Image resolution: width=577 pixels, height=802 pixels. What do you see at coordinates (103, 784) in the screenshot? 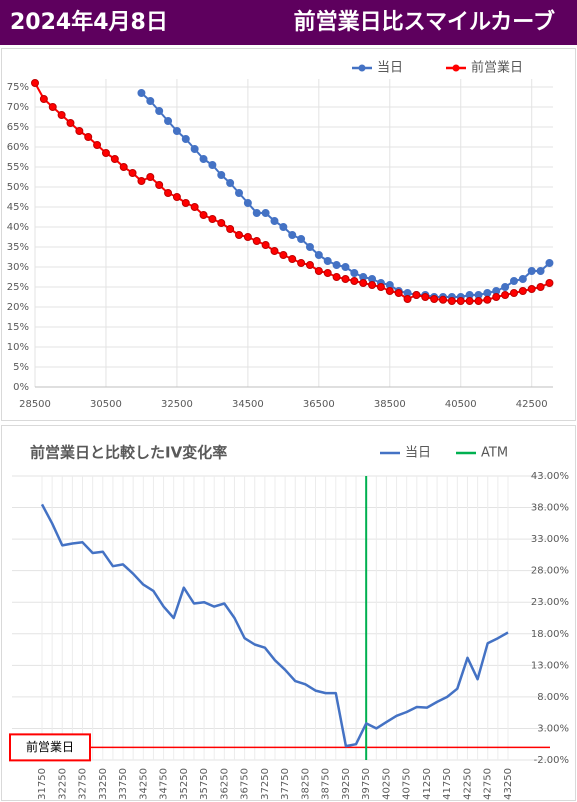
I see `x-tick-label: 33250` at bounding box center [103, 784].